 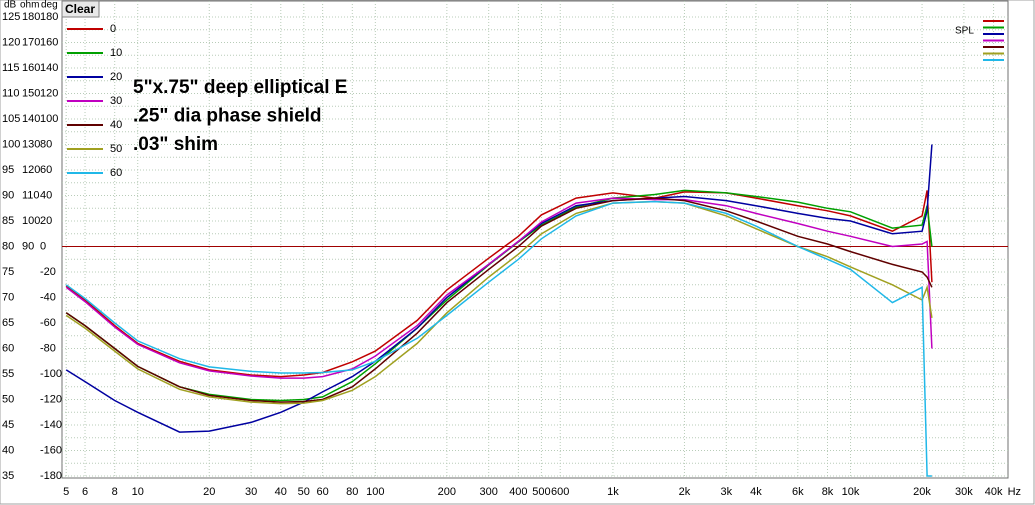 What do you see at coordinates (8, 297) in the screenshot?
I see `y-tick-label: 70` at bounding box center [8, 297].